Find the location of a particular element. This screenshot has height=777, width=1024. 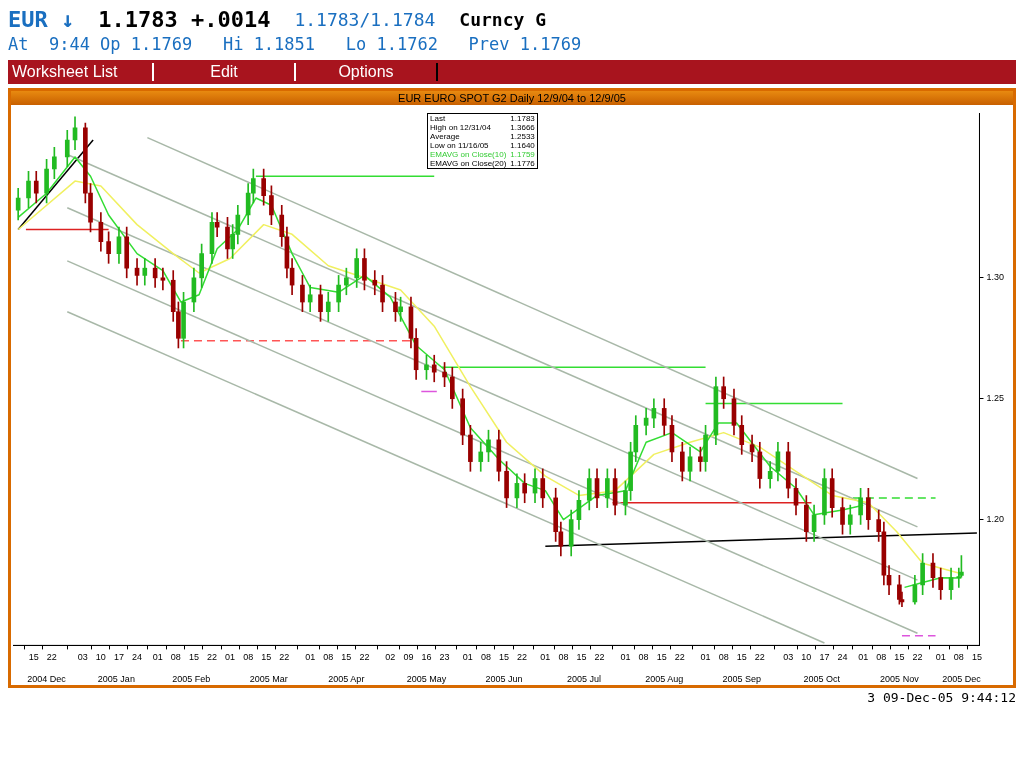

y-tick-label: 1.20 is located at coordinates (995, 519).